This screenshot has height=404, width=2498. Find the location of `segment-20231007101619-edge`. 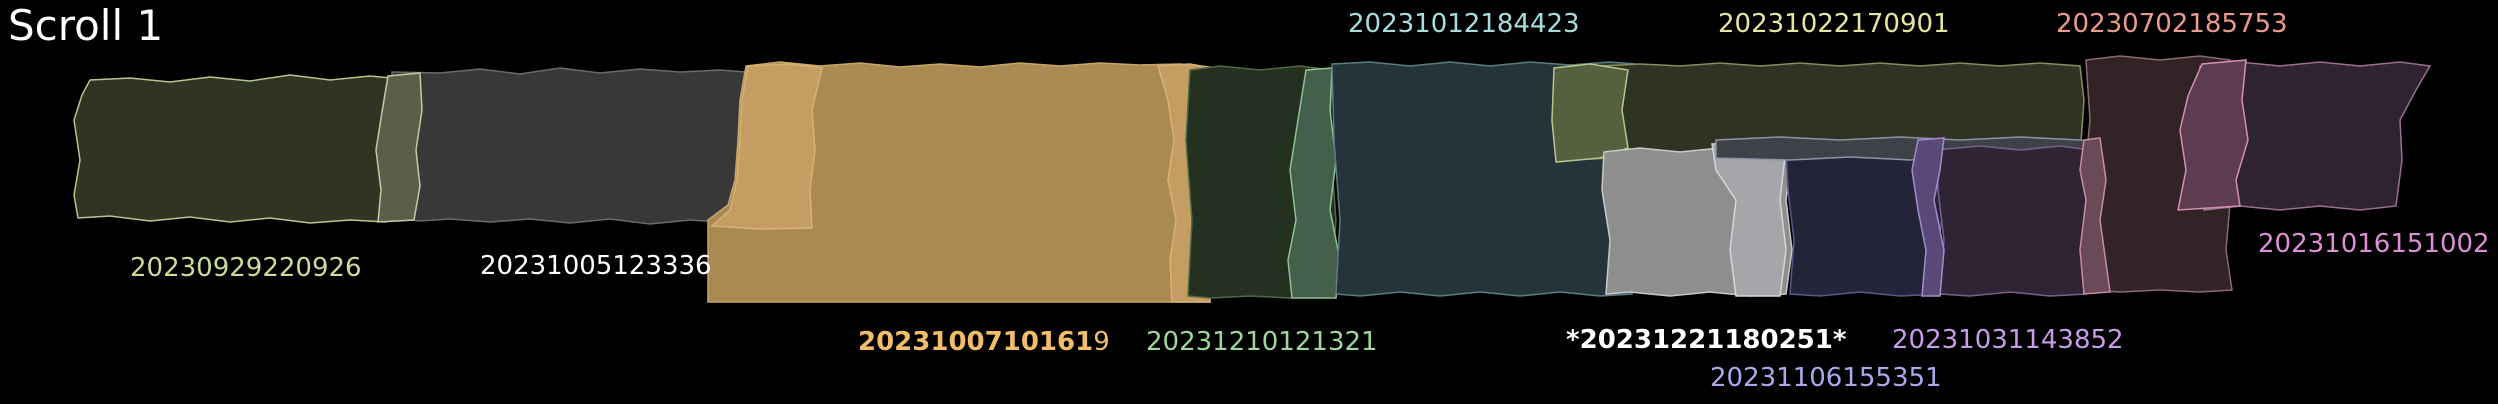

segment-20231007101619-edge is located at coordinates (766, 146).